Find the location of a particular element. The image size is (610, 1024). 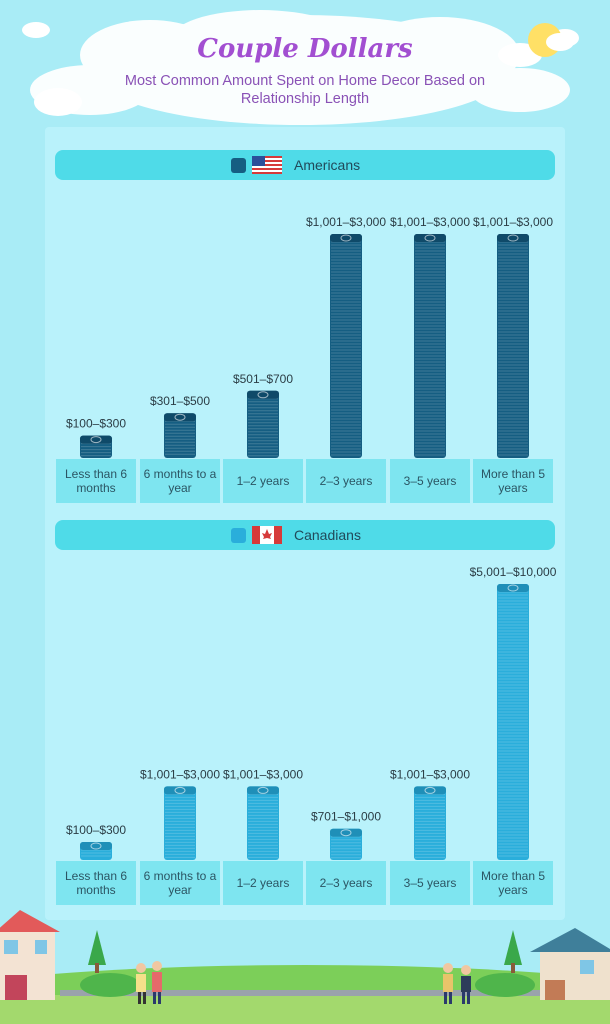

section-header-canadians: Canadians is located at coordinates (305, 535).